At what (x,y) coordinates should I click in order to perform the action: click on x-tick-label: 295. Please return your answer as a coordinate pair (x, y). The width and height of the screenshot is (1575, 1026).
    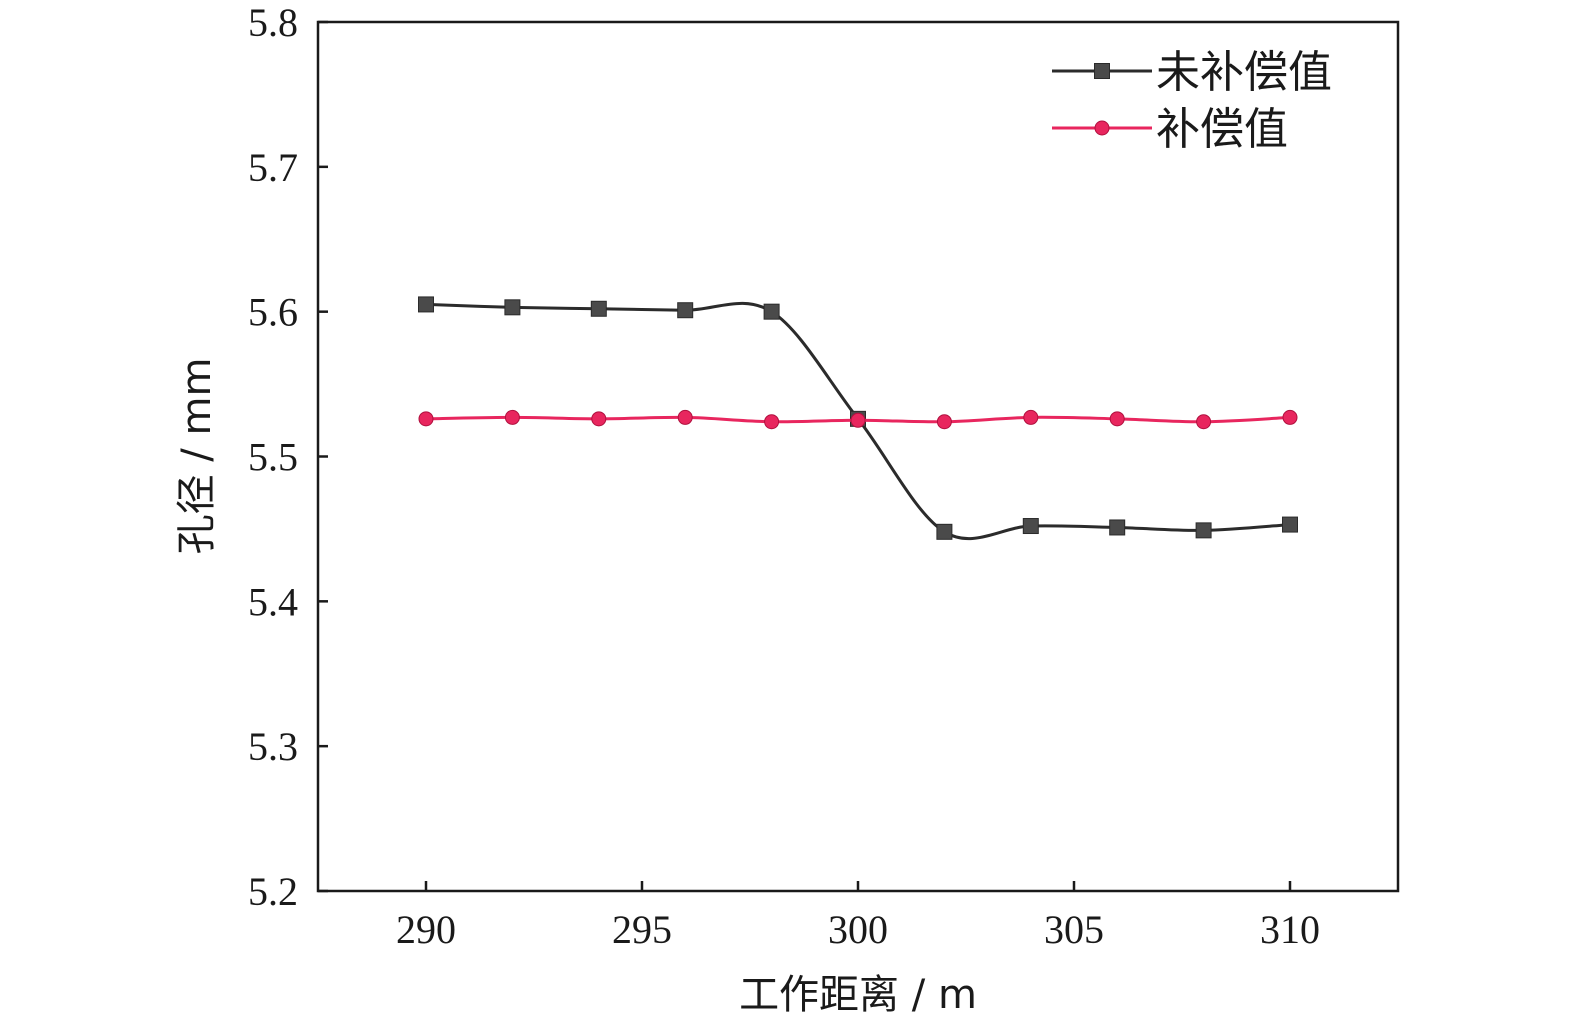
    Looking at the image, I should click on (642, 929).